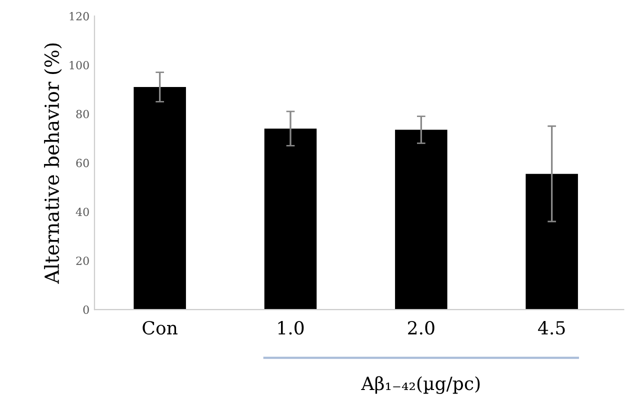 This screenshot has height=402, width=630. Describe the element at coordinates (82, 114) in the screenshot. I see `y-tick-label: 80` at that location.